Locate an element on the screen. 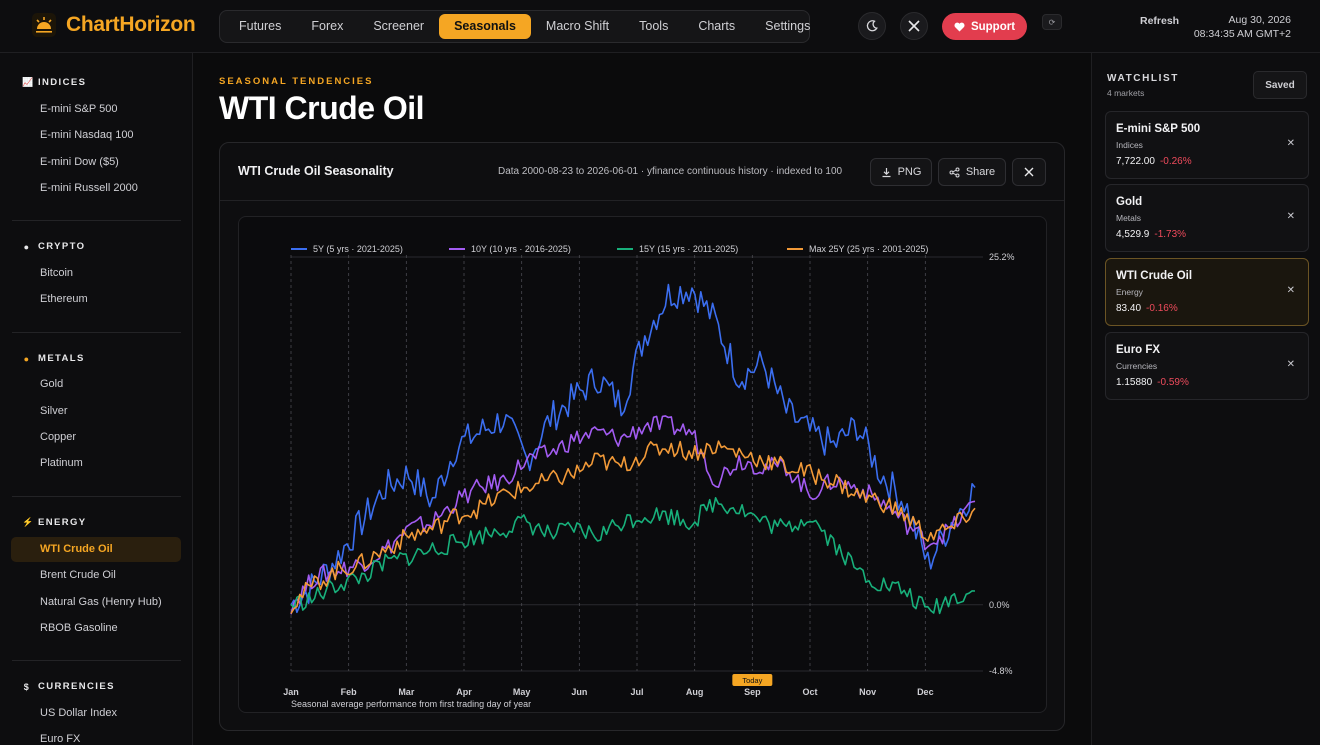  download-icon is located at coordinates (886, 172).